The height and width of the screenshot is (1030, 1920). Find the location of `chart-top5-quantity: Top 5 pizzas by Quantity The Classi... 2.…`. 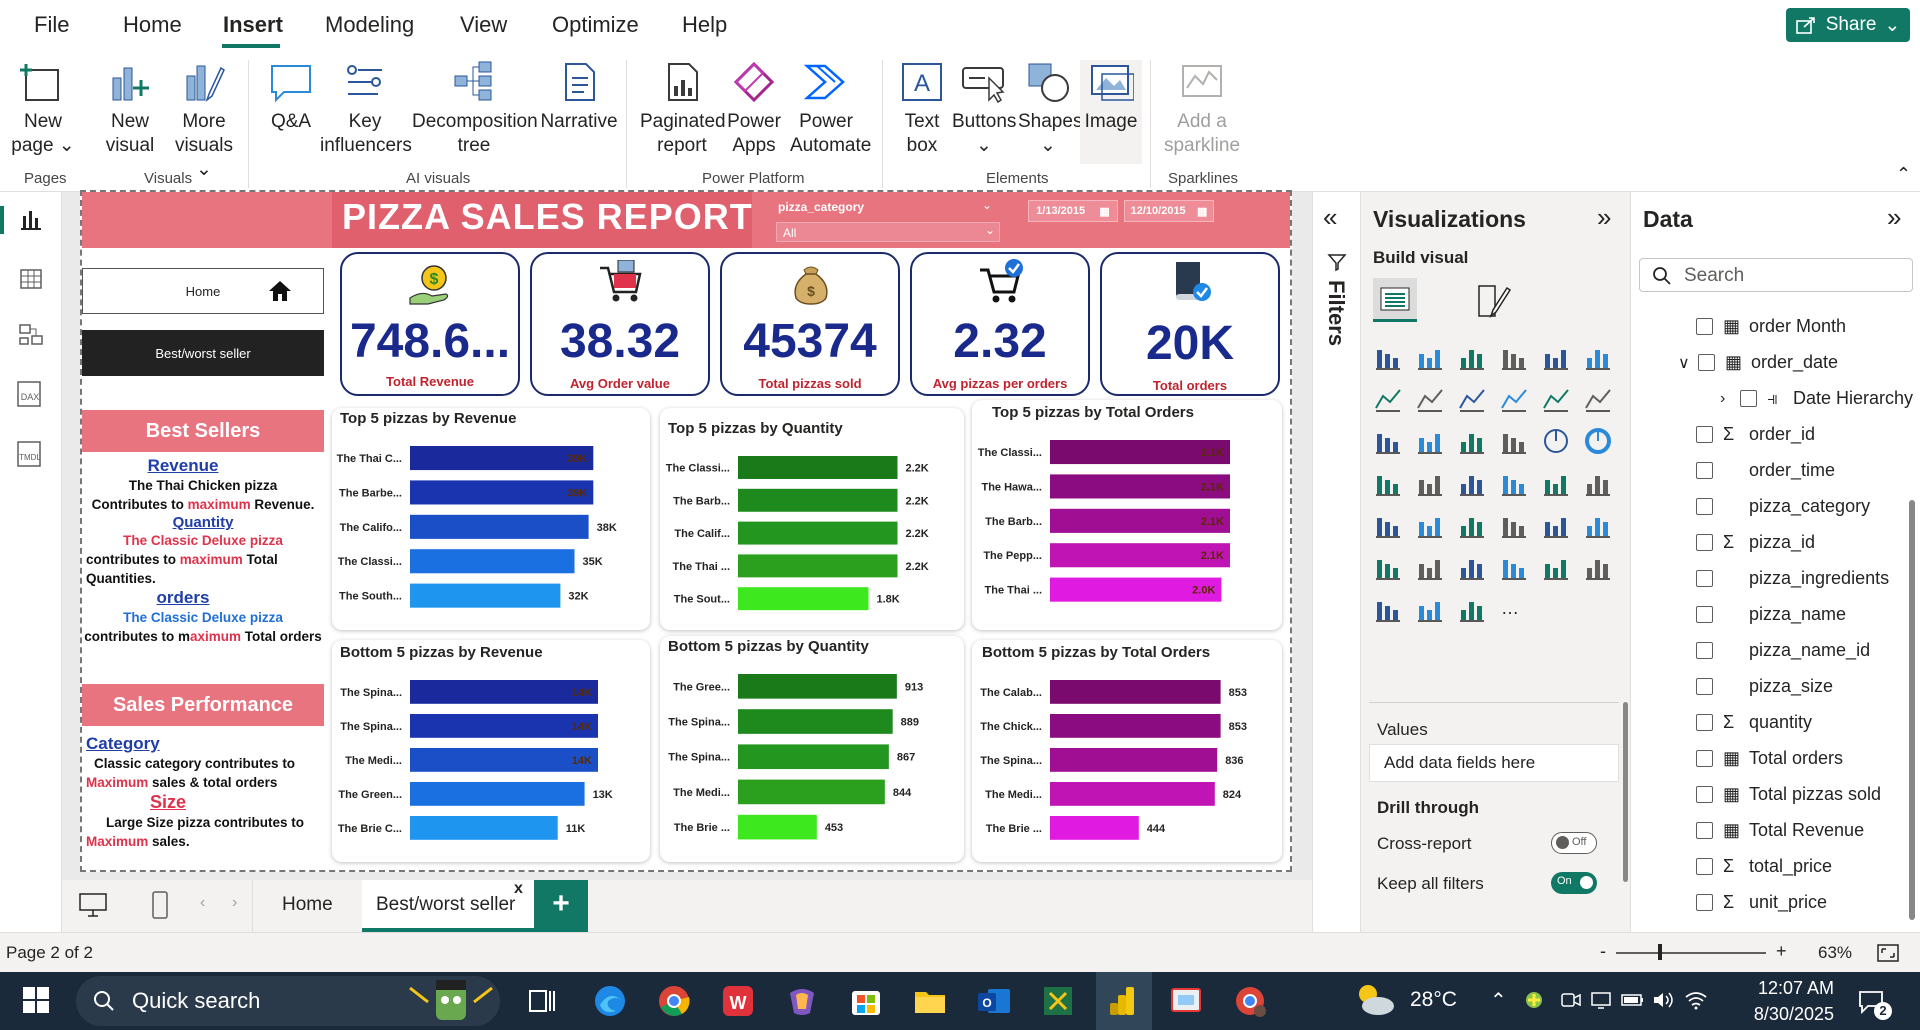

chart-top5-quantity: Top 5 pizzas by Quantity The Classi... 2.… is located at coordinates (812, 519).